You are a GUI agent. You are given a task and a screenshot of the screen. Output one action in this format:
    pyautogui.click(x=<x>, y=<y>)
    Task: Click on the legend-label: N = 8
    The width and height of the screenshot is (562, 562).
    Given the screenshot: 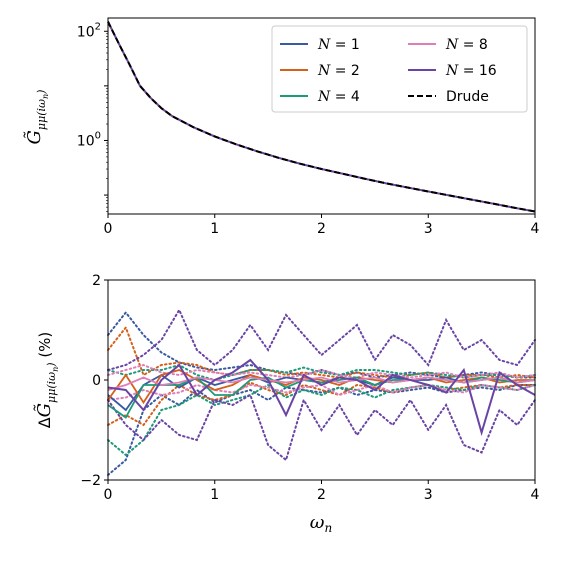 What is the action you would take?
    pyautogui.click(x=466, y=45)
    